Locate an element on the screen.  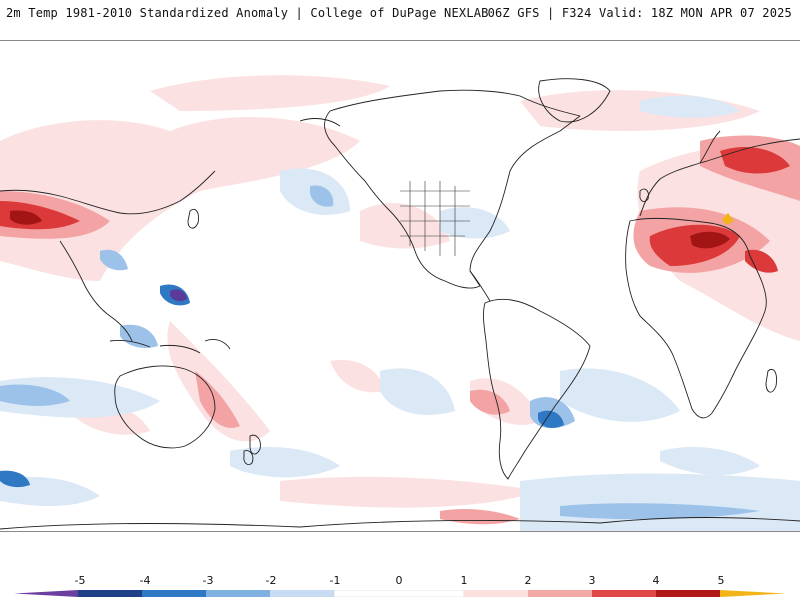
colorbar-tick-label: 4 is located at coordinates (656, 580).